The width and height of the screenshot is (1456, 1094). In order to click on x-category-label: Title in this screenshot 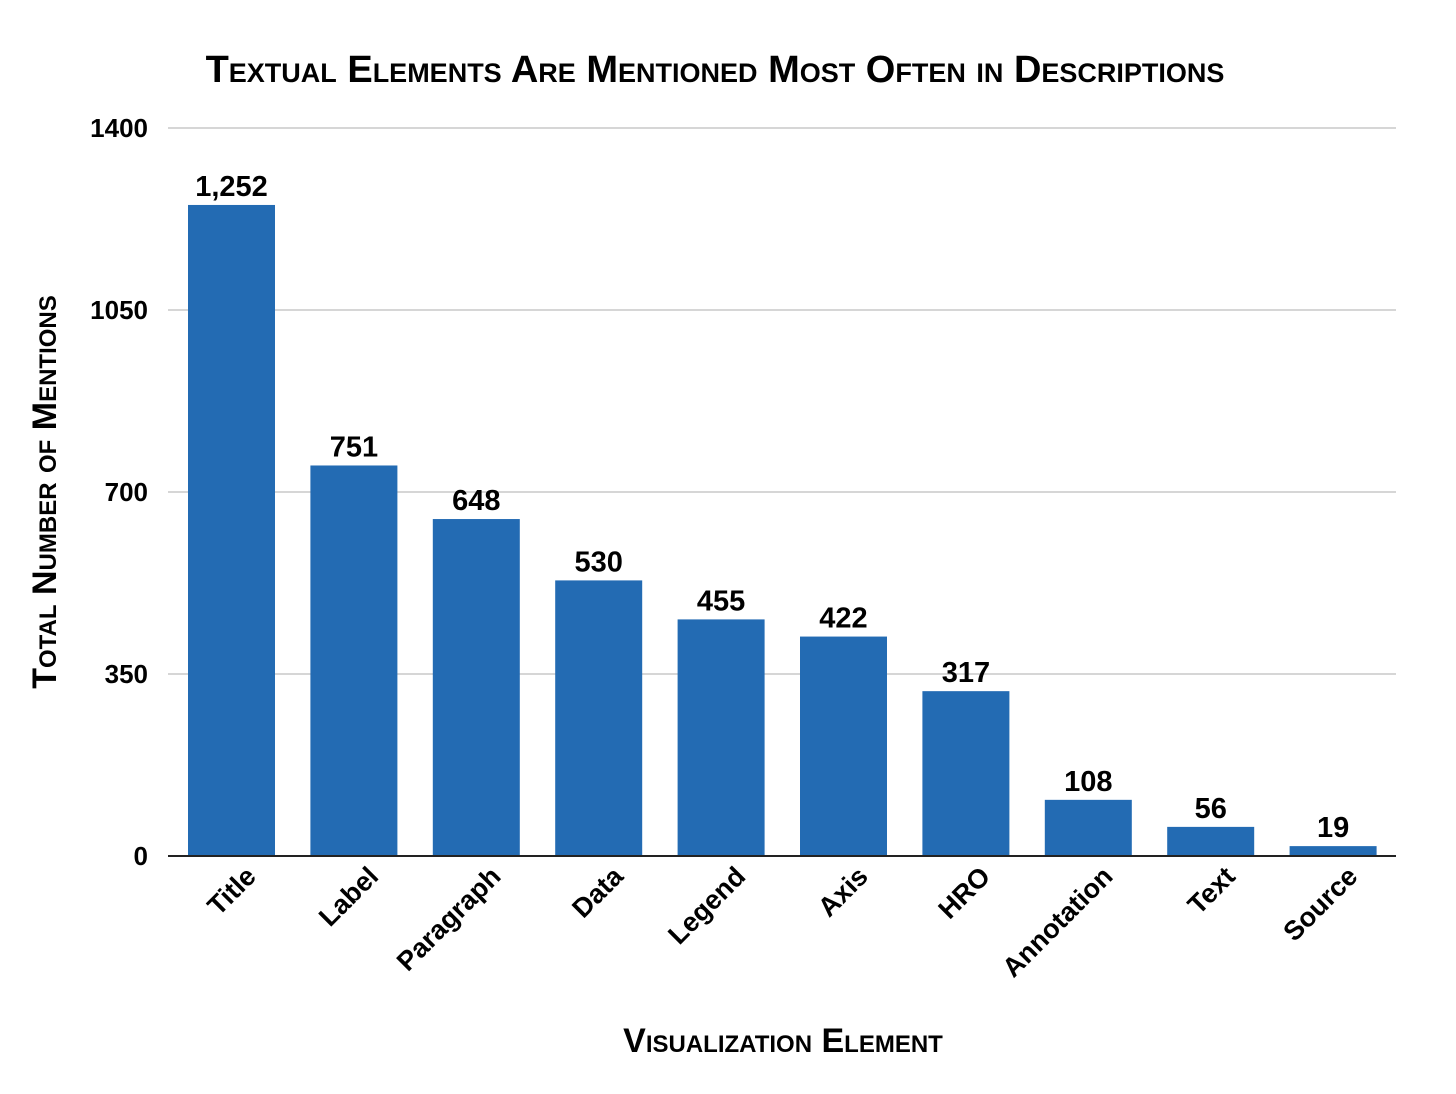, I will do `click(232, 891)`.